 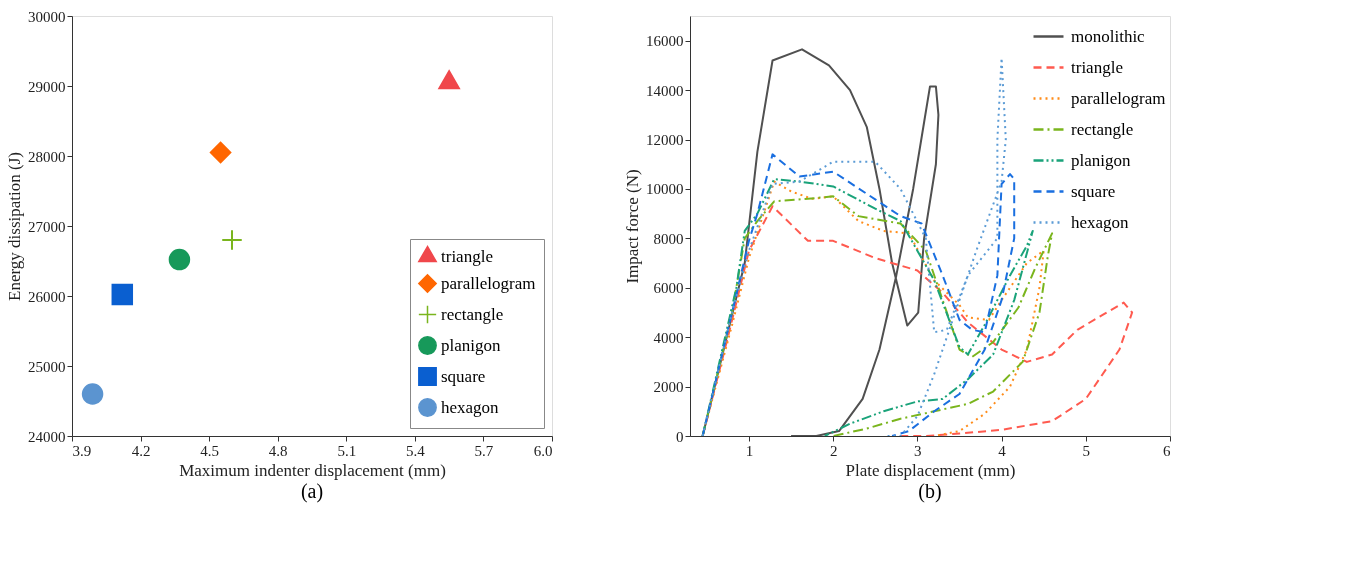 I want to click on y-axis-title: Energy dissipation (J), so click(x=14, y=226).